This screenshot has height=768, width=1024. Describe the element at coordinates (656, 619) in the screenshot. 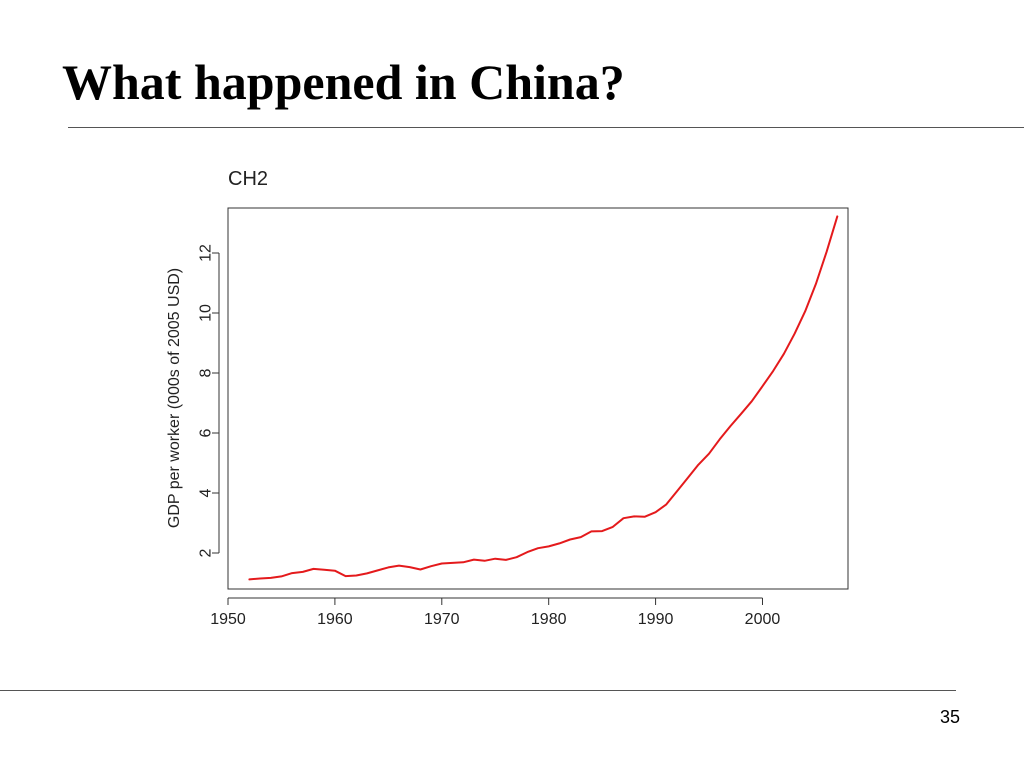

I see `x-tick-label: 1990` at that location.